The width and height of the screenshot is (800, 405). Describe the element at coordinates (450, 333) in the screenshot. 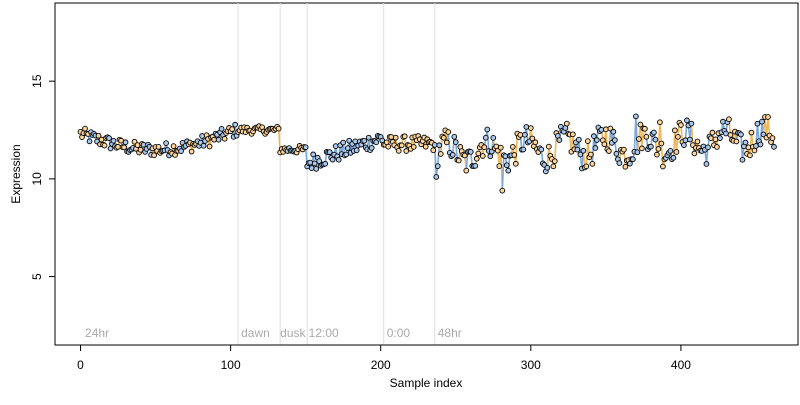

I see `phase-label: 48hr` at that location.